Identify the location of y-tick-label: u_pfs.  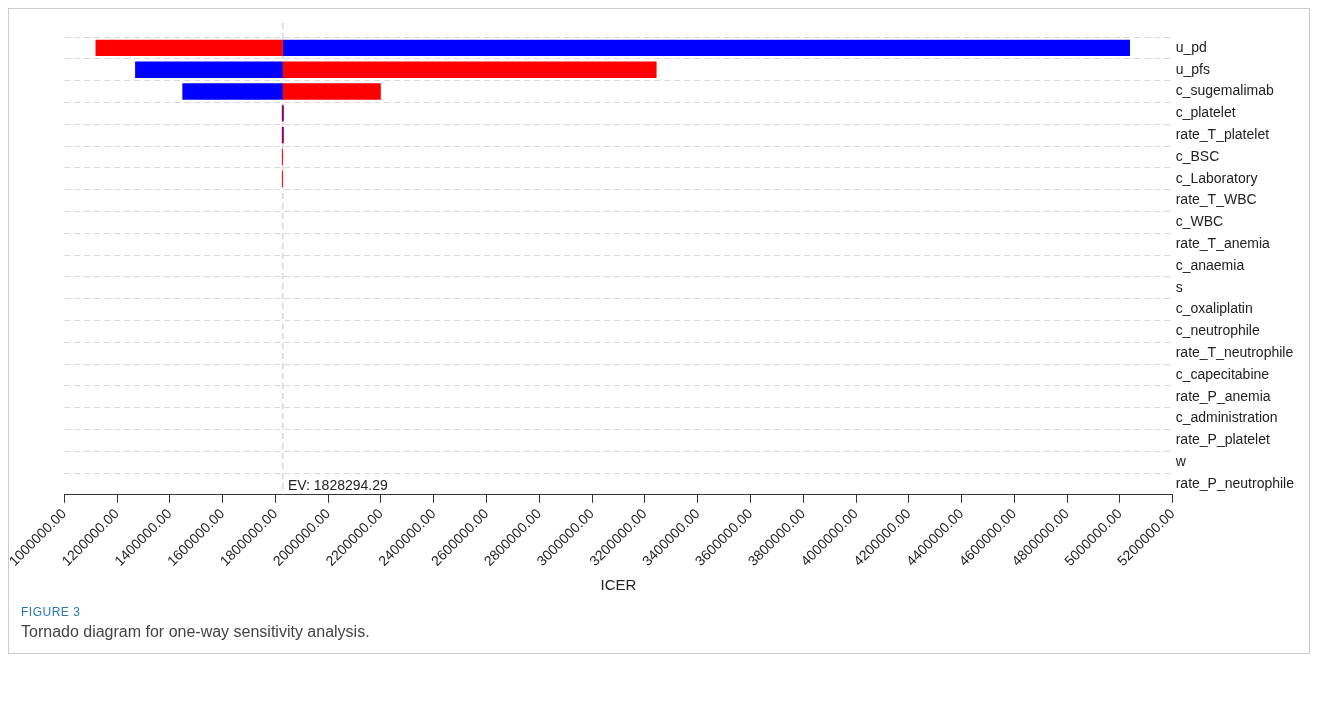
(1192, 68).